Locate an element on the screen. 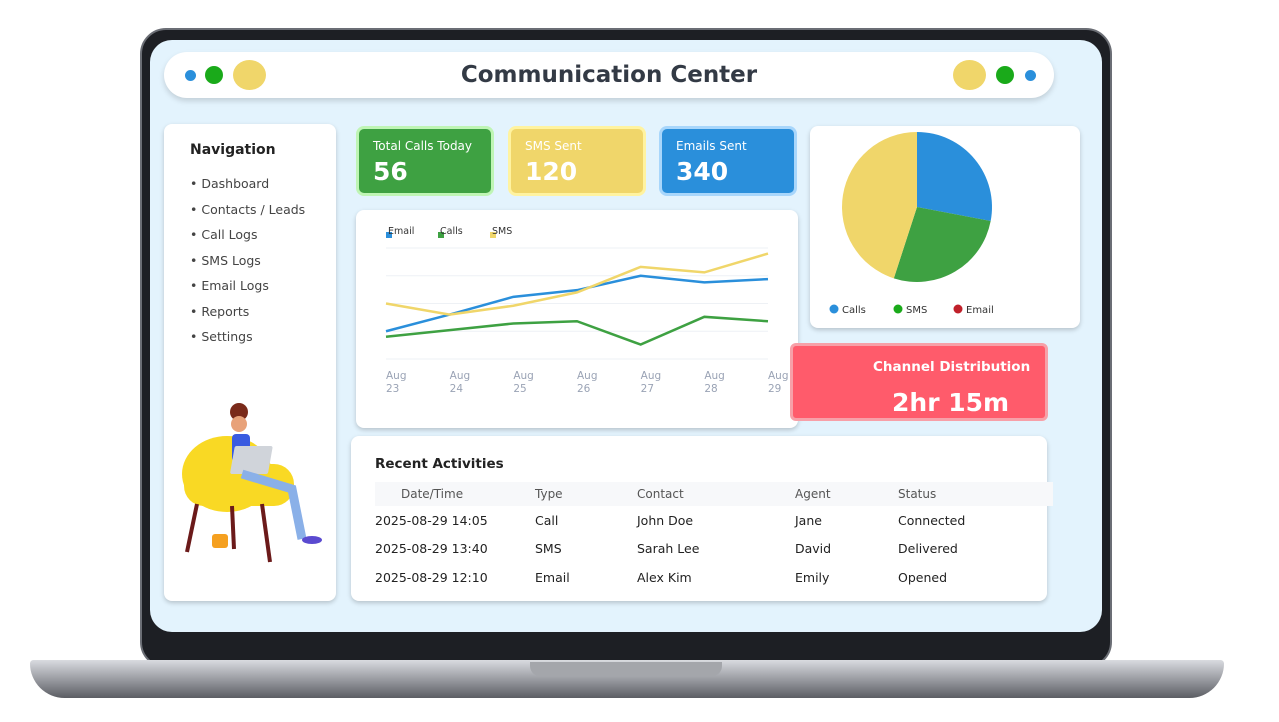  page-title: Communication Center is located at coordinates (609, 75).